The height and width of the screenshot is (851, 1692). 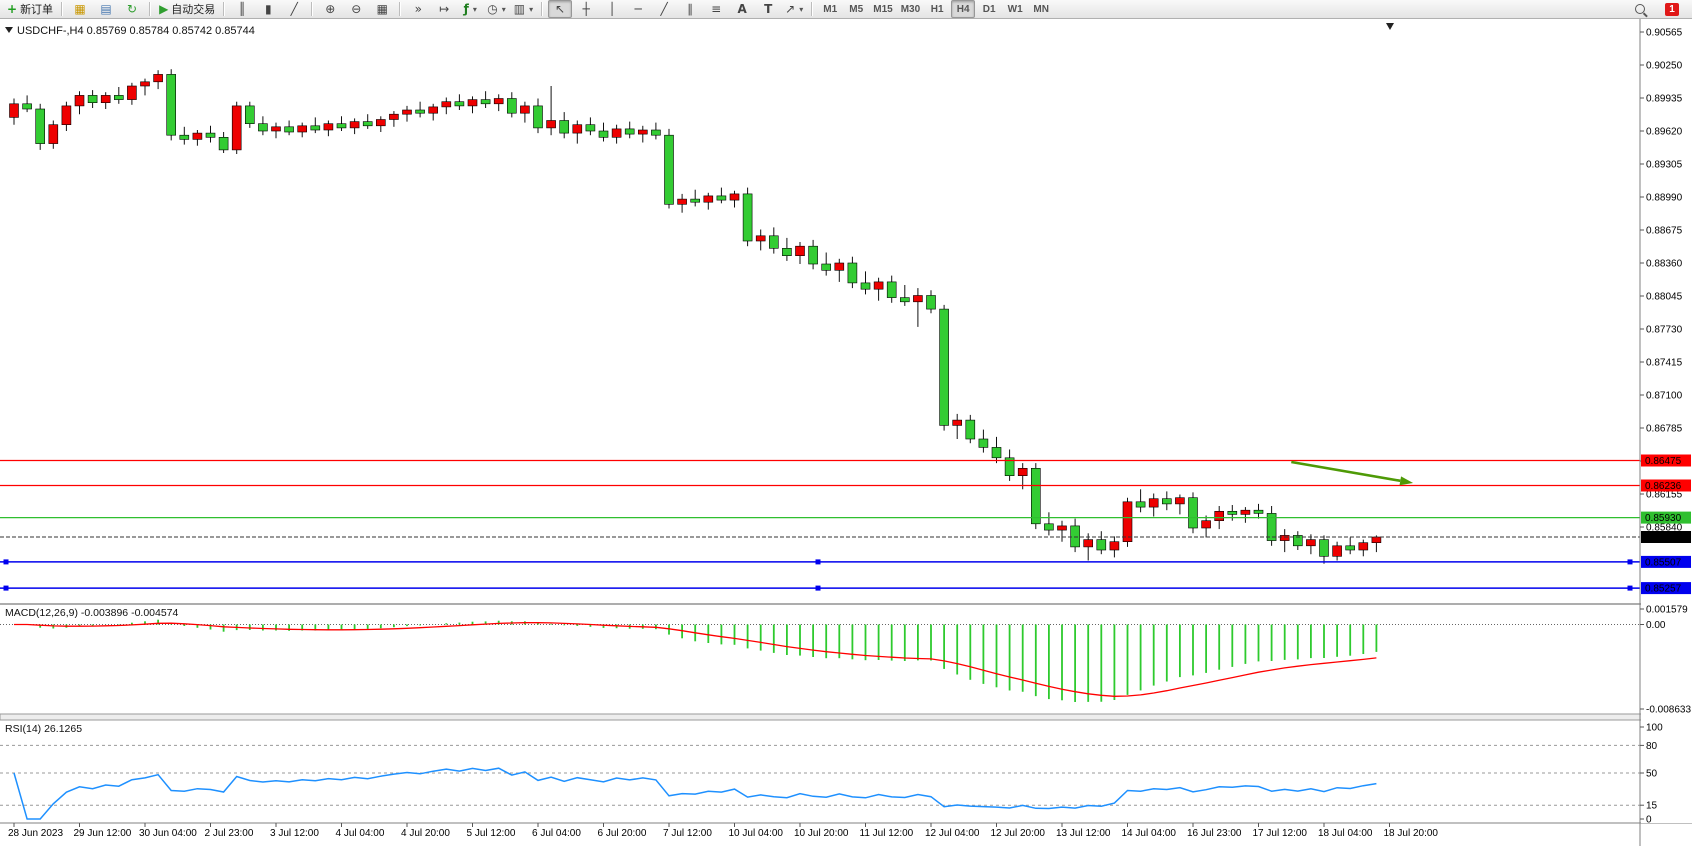 What do you see at coordinates (756, 833) in the screenshot?
I see `time-tick-label: 10 Jul 04:00` at bounding box center [756, 833].